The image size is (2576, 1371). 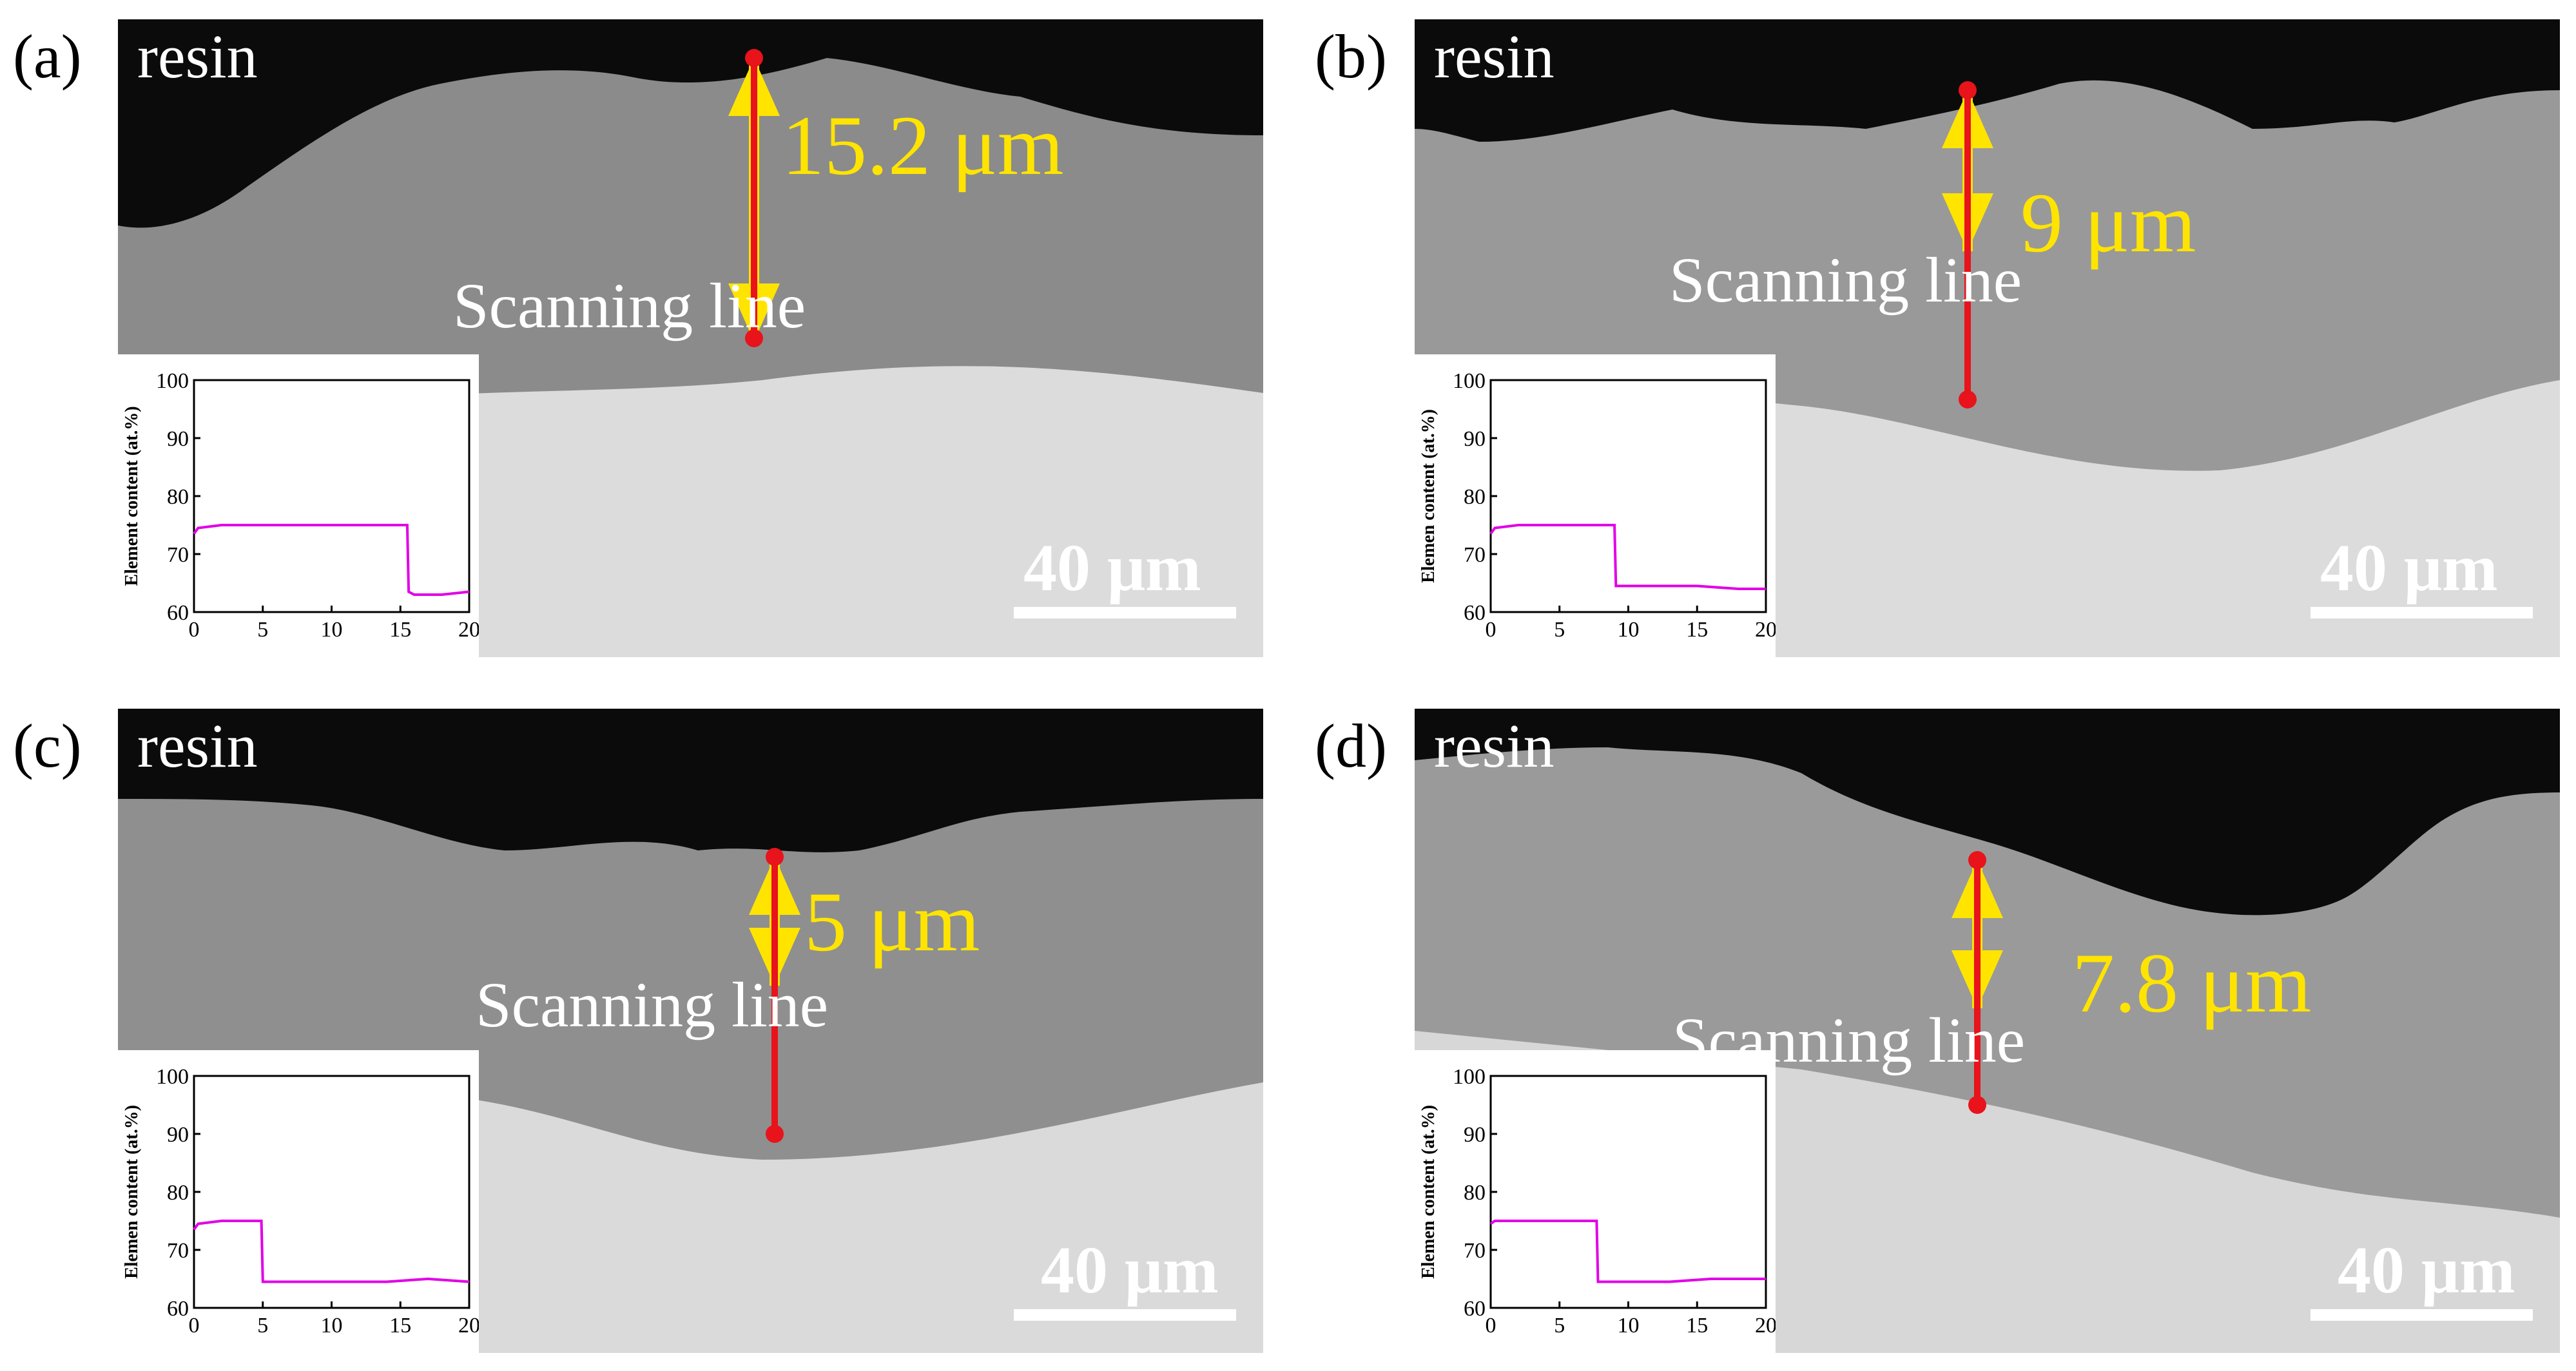 I want to click on panel-label-a: (a), so click(x=47, y=56).